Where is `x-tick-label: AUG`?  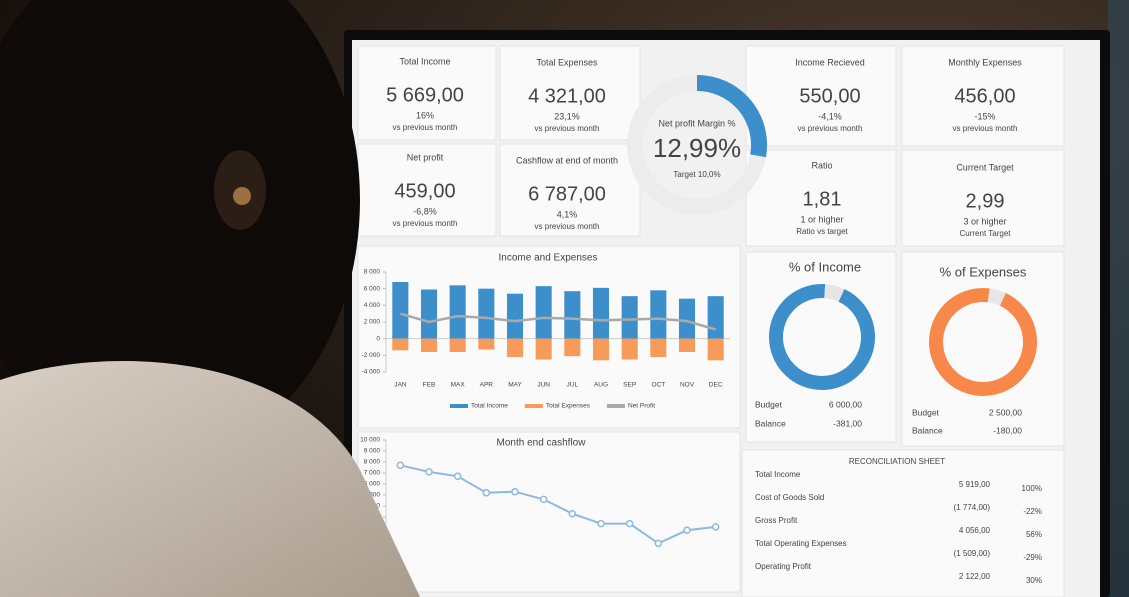
x-tick-label: AUG is located at coordinates (601, 385).